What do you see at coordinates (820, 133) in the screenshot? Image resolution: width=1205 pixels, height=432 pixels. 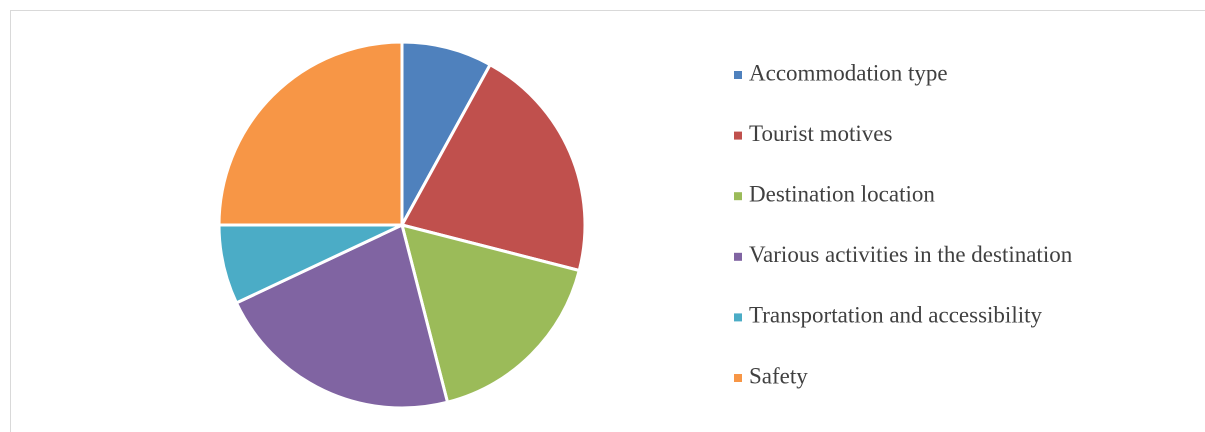 I see `legend-label: Tourist motives` at bounding box center [820, 133].